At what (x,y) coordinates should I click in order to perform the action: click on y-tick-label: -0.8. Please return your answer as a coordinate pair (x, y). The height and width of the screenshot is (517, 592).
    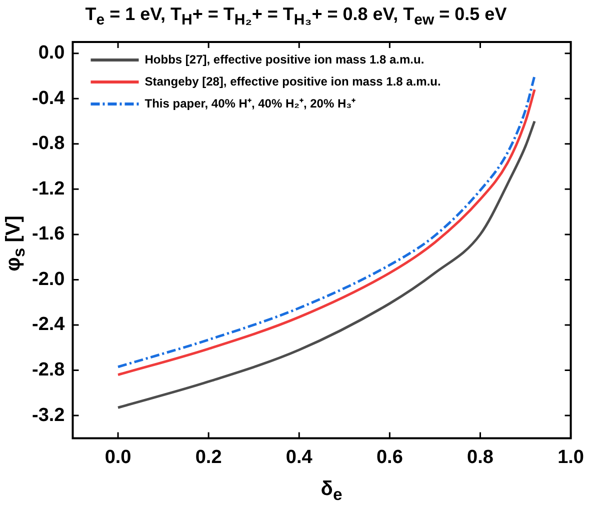
    Looking at the image, I should click on (48, 143).